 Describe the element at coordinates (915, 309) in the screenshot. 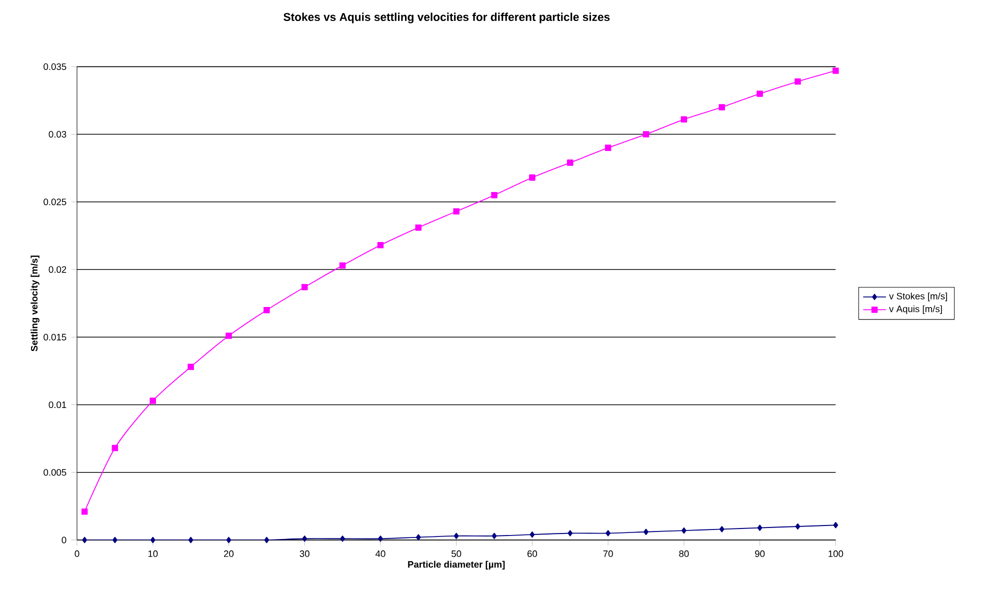

I see `legend-label: v Aquis [m/s]` at that location.